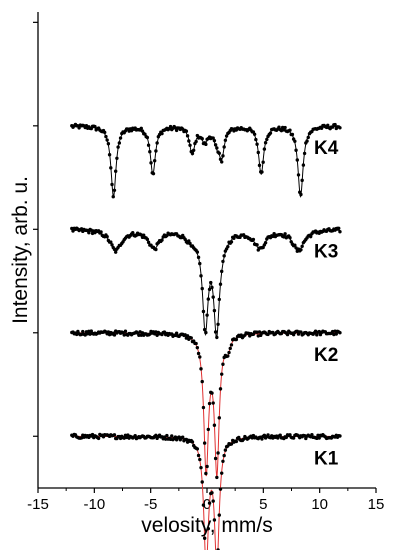 This screenshot has height=550, width=400. What do you see at coordinates (326, 251) in the screenshot?
I see `series-label-k3: K3` at bounding box center [326, 251].